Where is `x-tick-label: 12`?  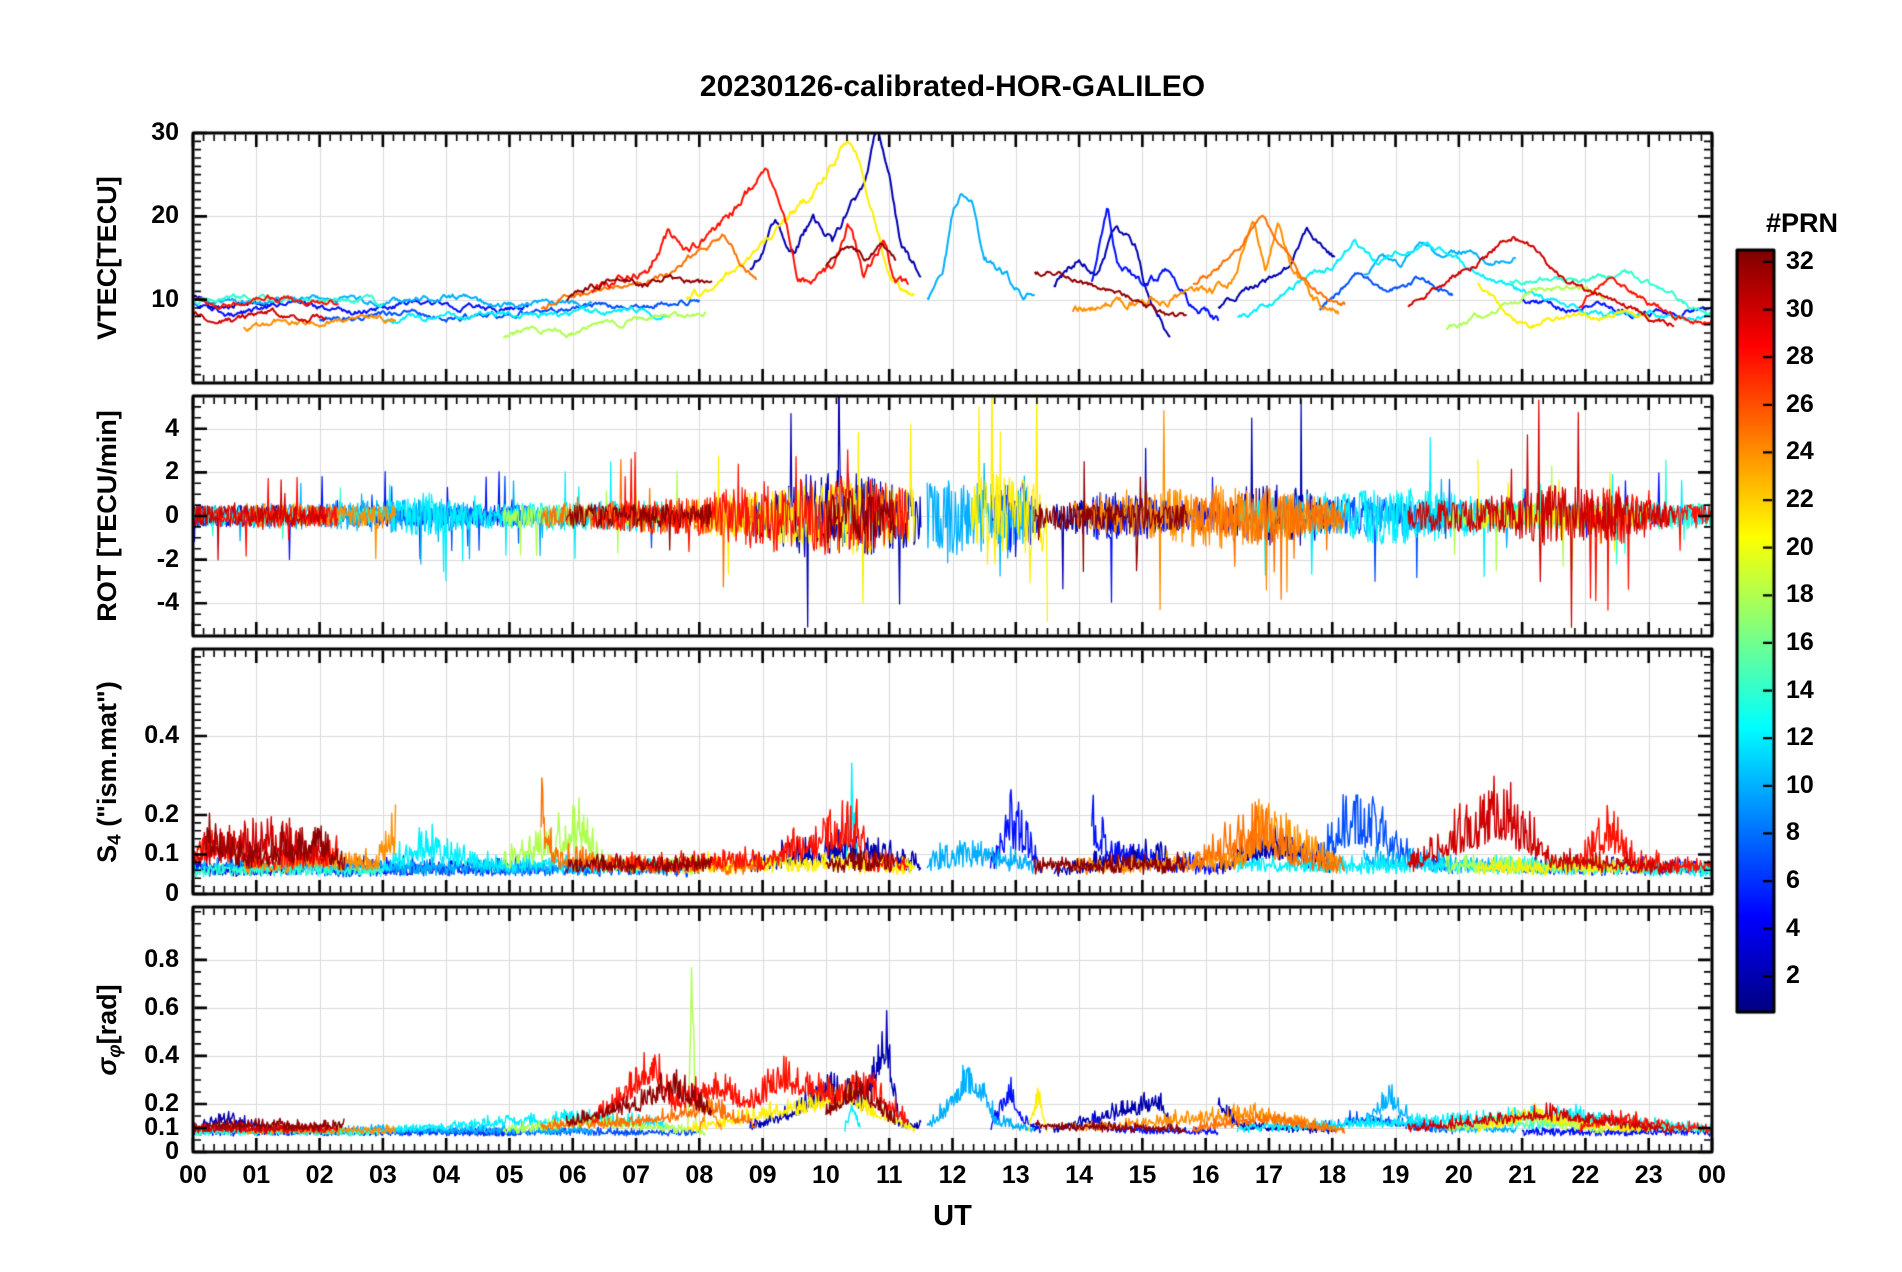
x-tick-label: 12 is located at coordinates (952, 1175).